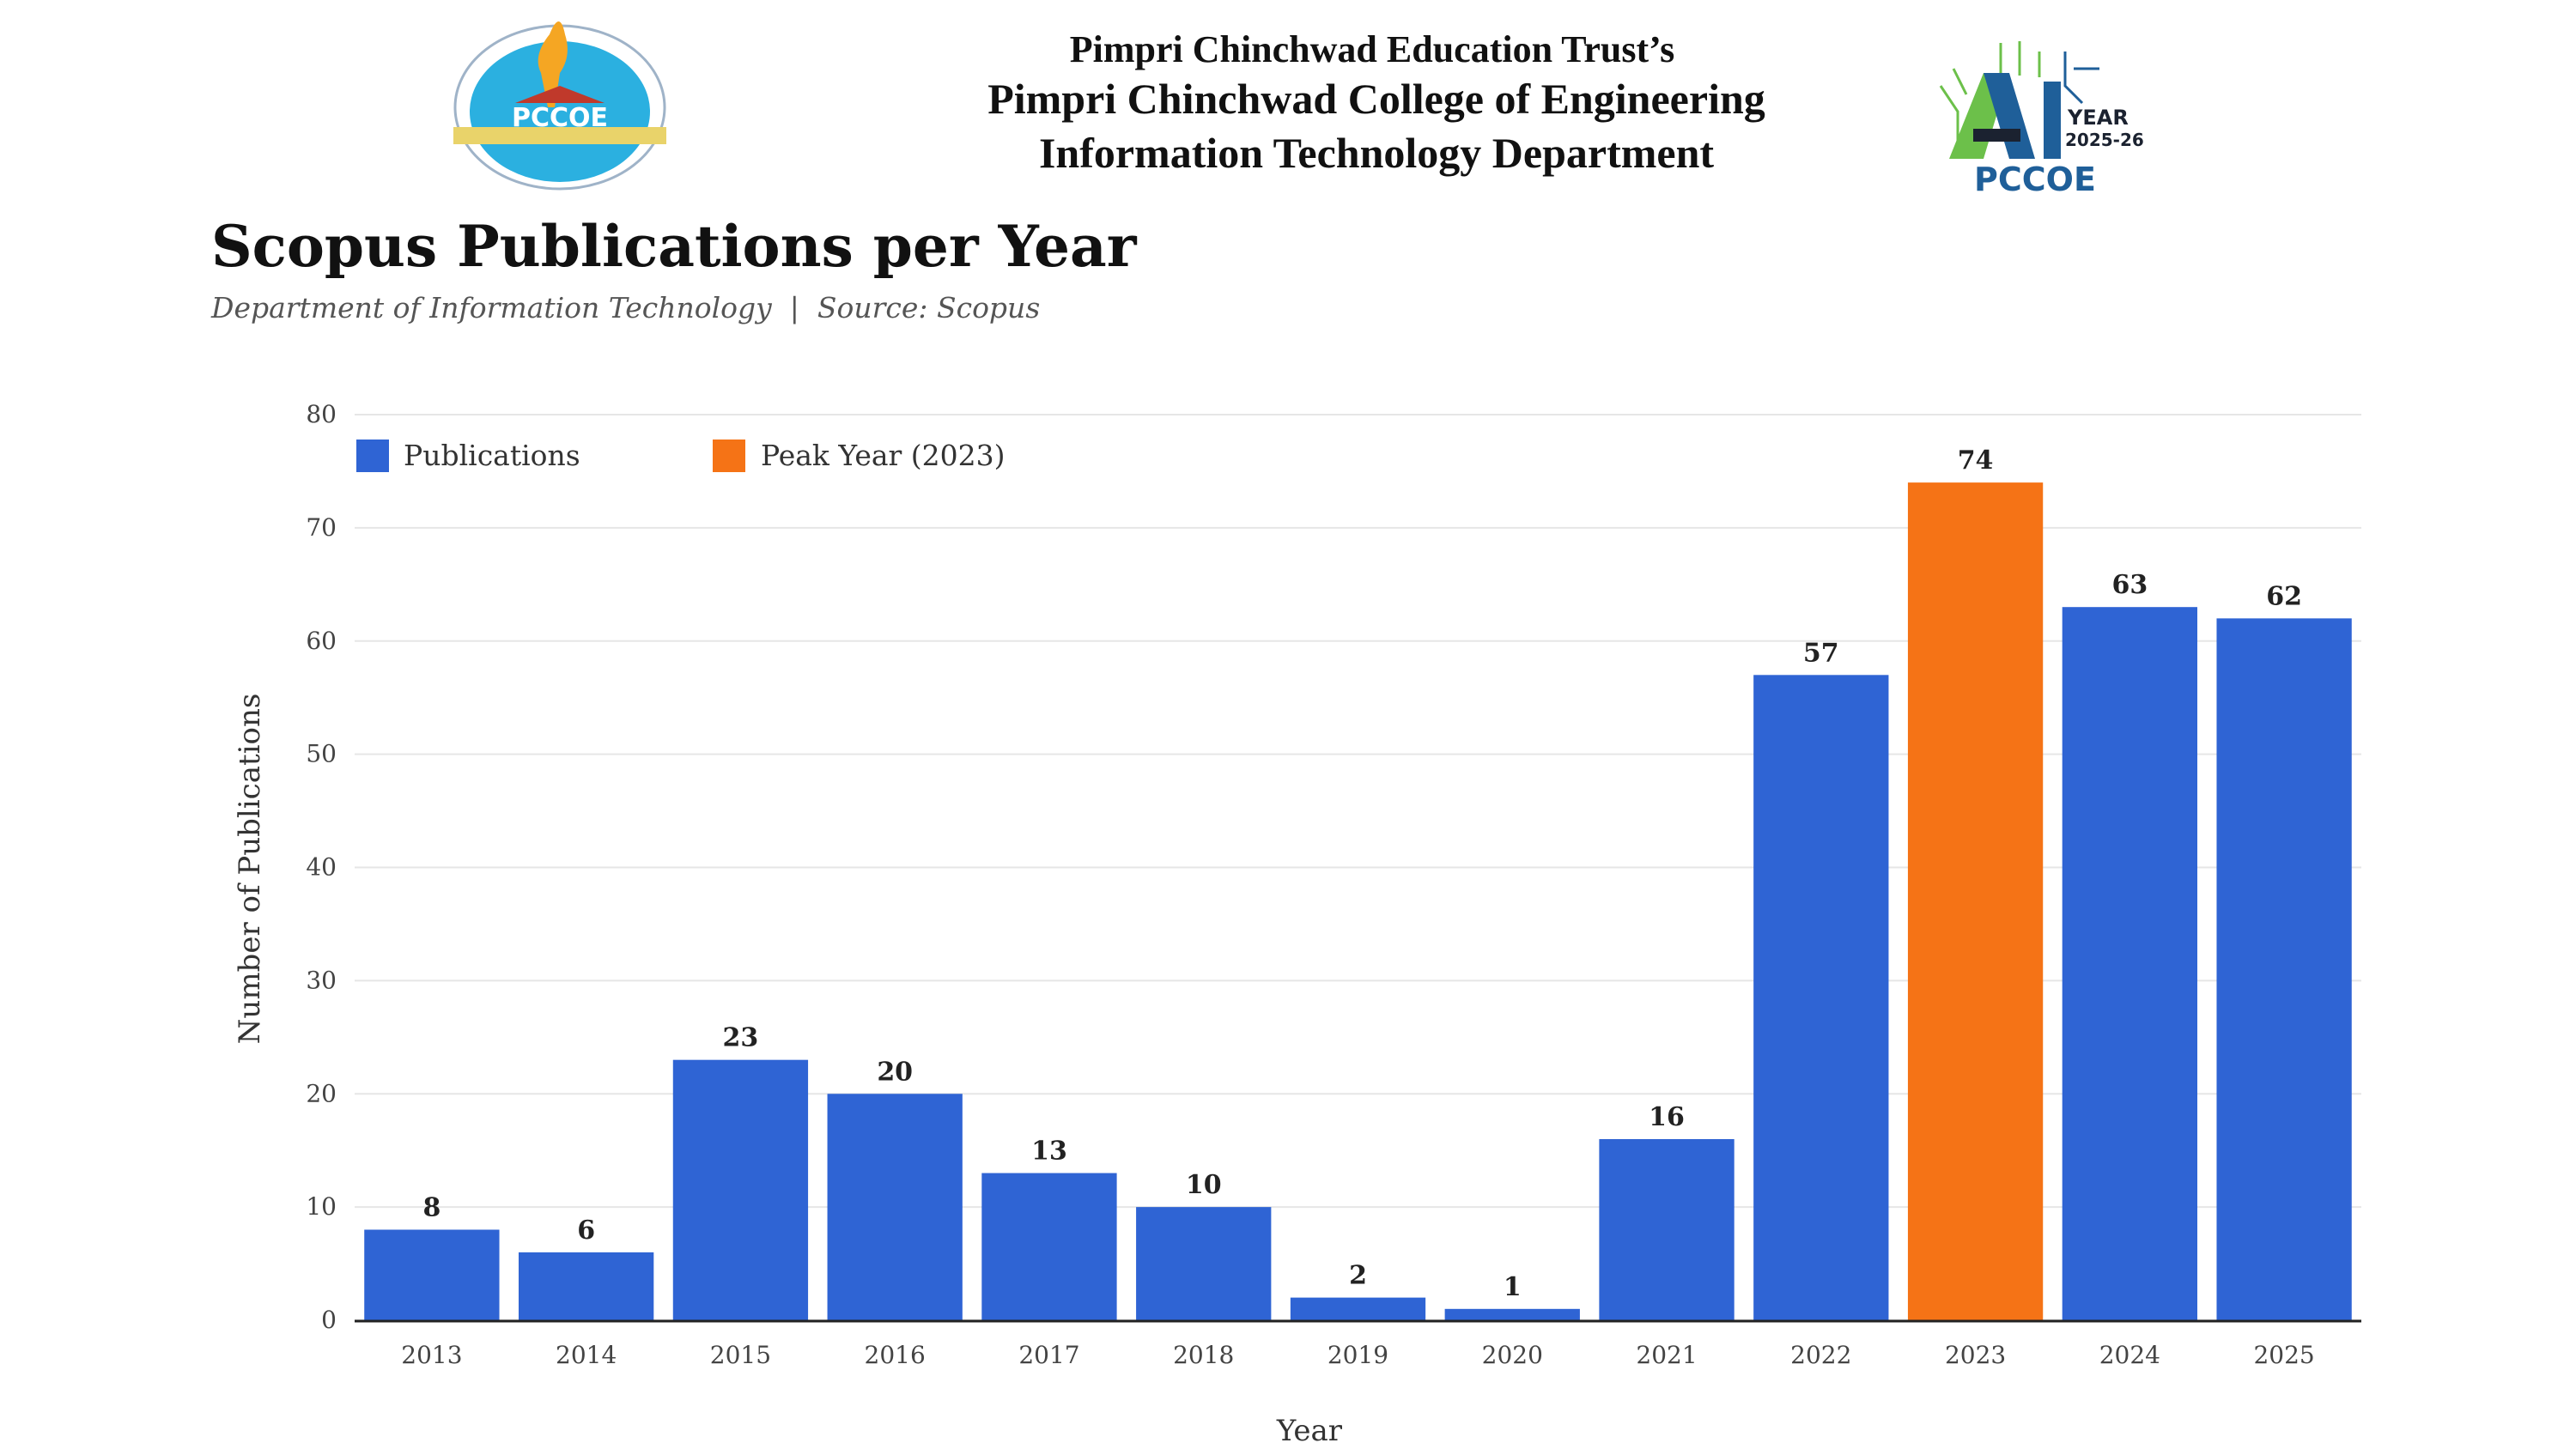 Image resolution: width=2576 pixels, height=1449 pixels. I want to click on data-label-2014: 6, so click(586, 1231).